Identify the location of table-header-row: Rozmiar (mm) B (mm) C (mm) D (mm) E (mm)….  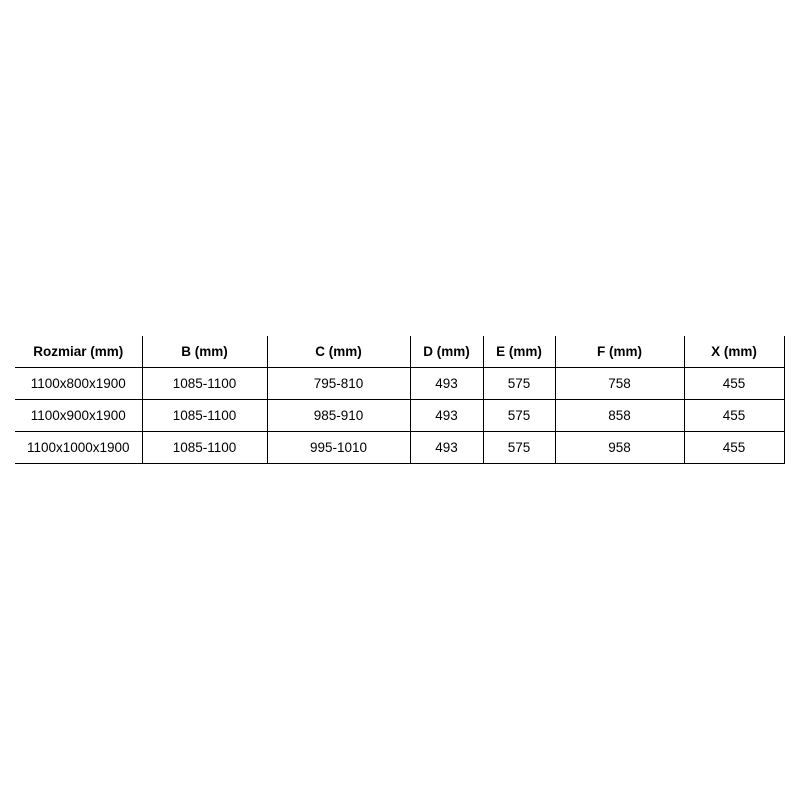
(400, 352).